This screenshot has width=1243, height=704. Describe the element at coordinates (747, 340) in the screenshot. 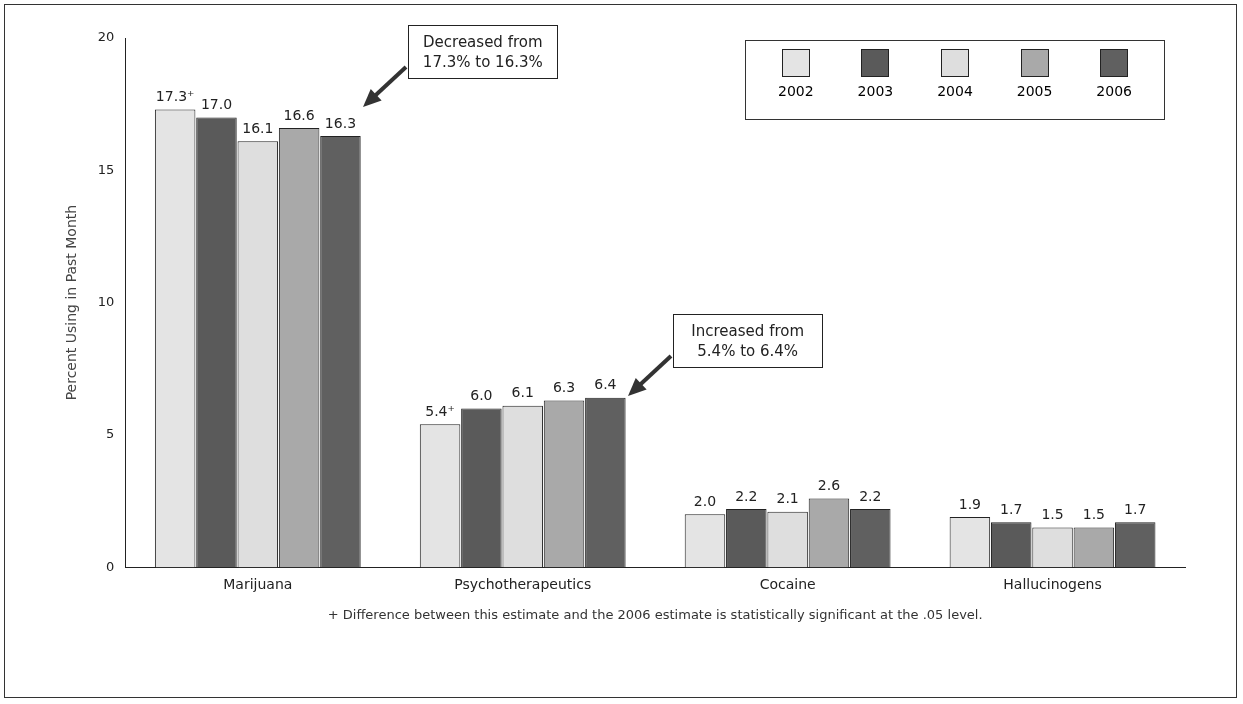

I see `annotation: Increased from 5.4% to 6.4%` at that location.